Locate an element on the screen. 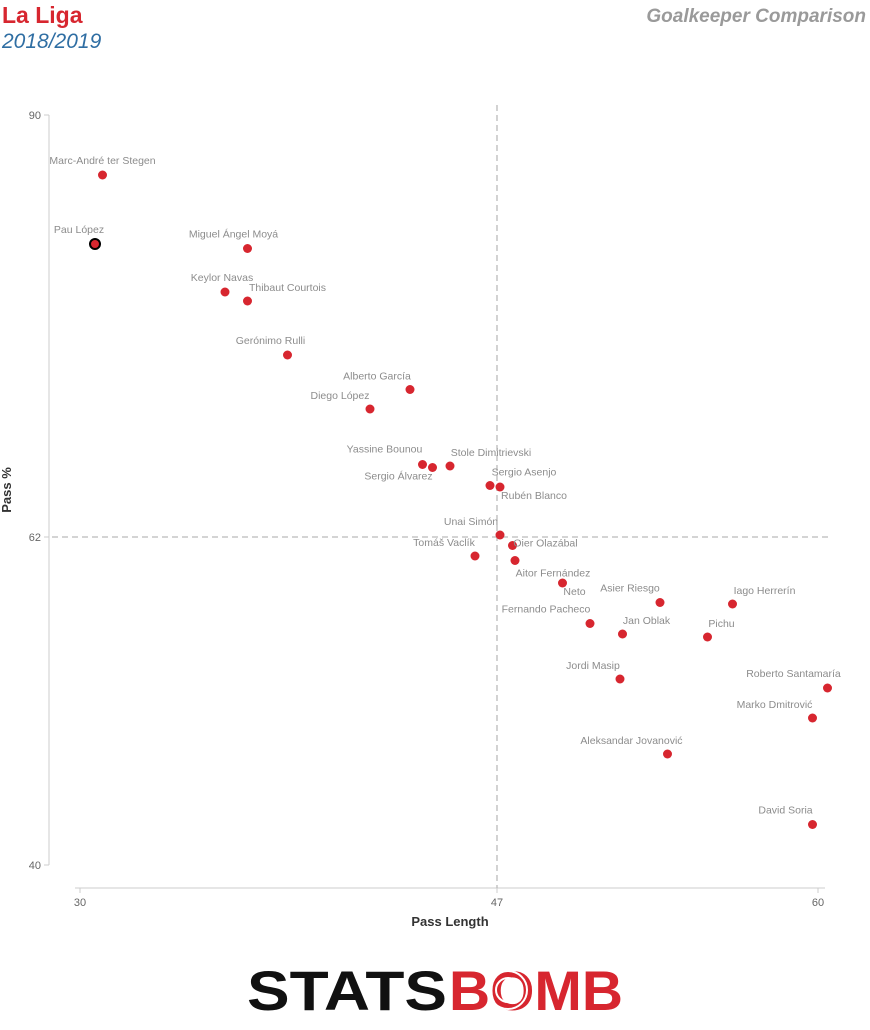 Image resolution: width=870 pixels, height=1030 pixels. data-point: Aleksandar Jovanović is located at coordinates (631, 747).